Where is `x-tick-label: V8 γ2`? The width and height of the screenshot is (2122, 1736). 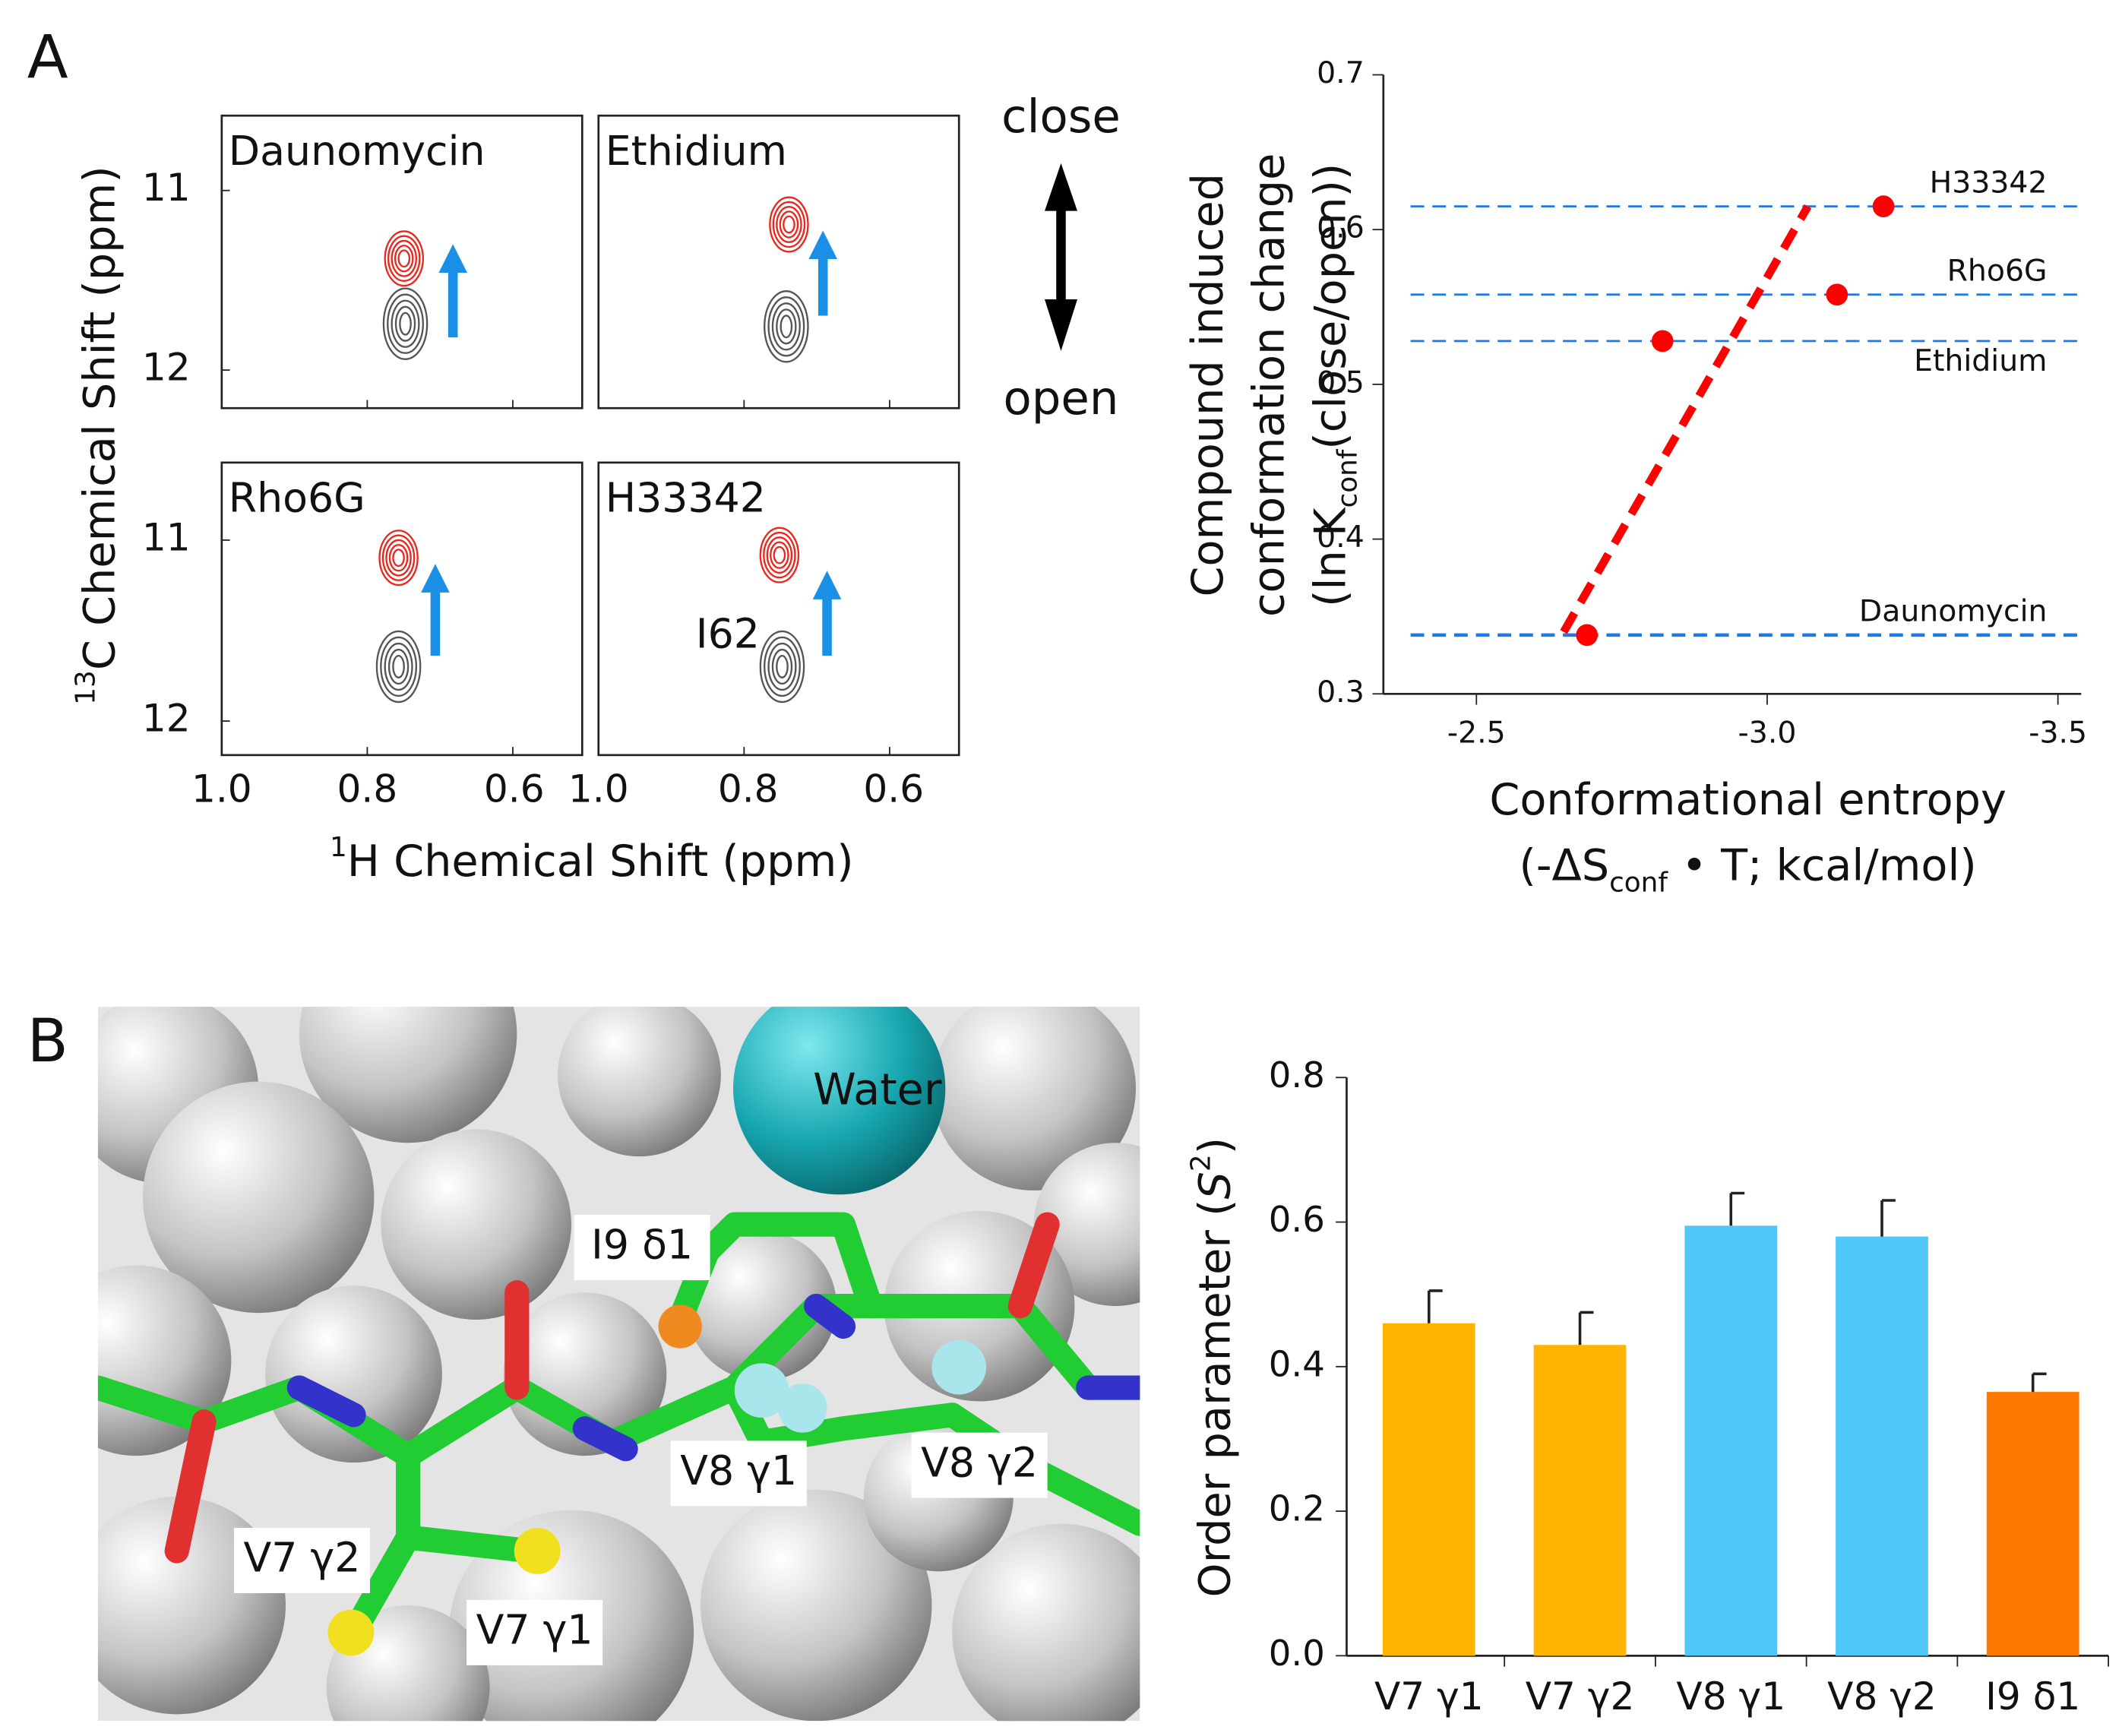 x-tick-label: V8 γ2 is located at coordinates (1882, 1696).